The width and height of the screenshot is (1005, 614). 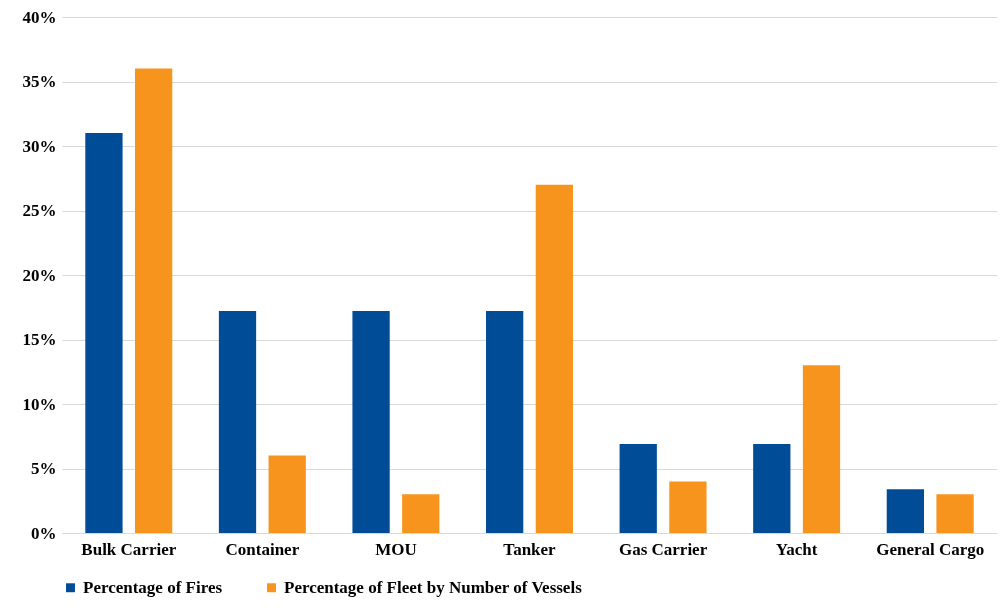 I want to click on y-tick-label: 30%, so click(x=39, y=146).